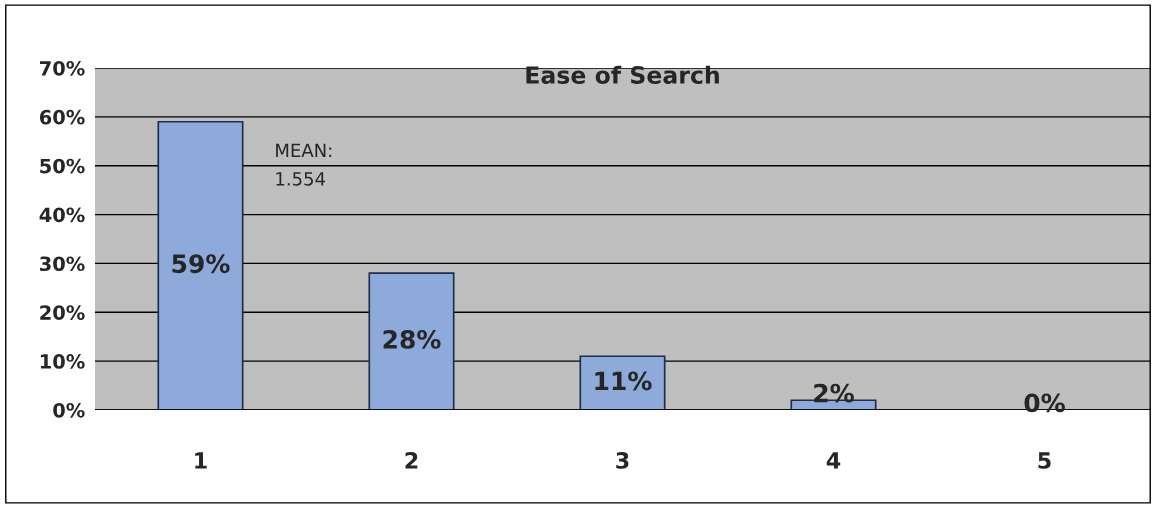  I want to click on x-tick-label: 2, so click(411, 460).